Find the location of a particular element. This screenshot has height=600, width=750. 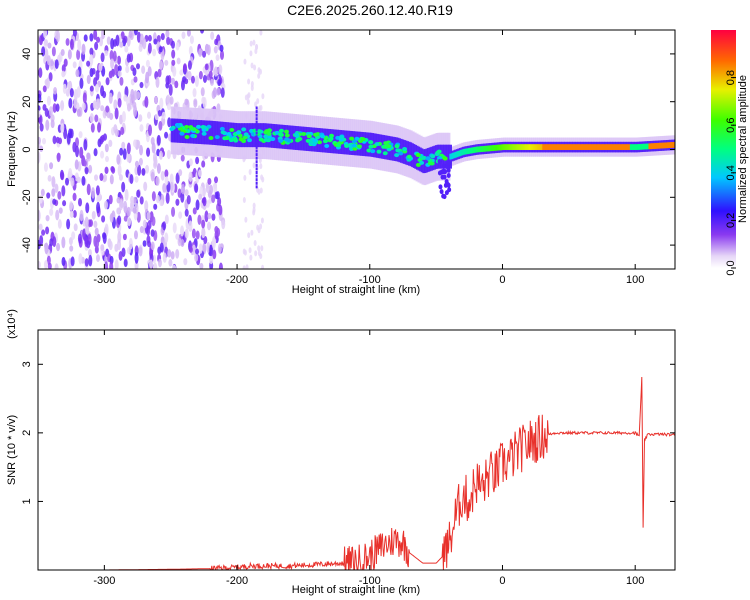

heatmap-dip-cell is located at coordinates (444, 166).